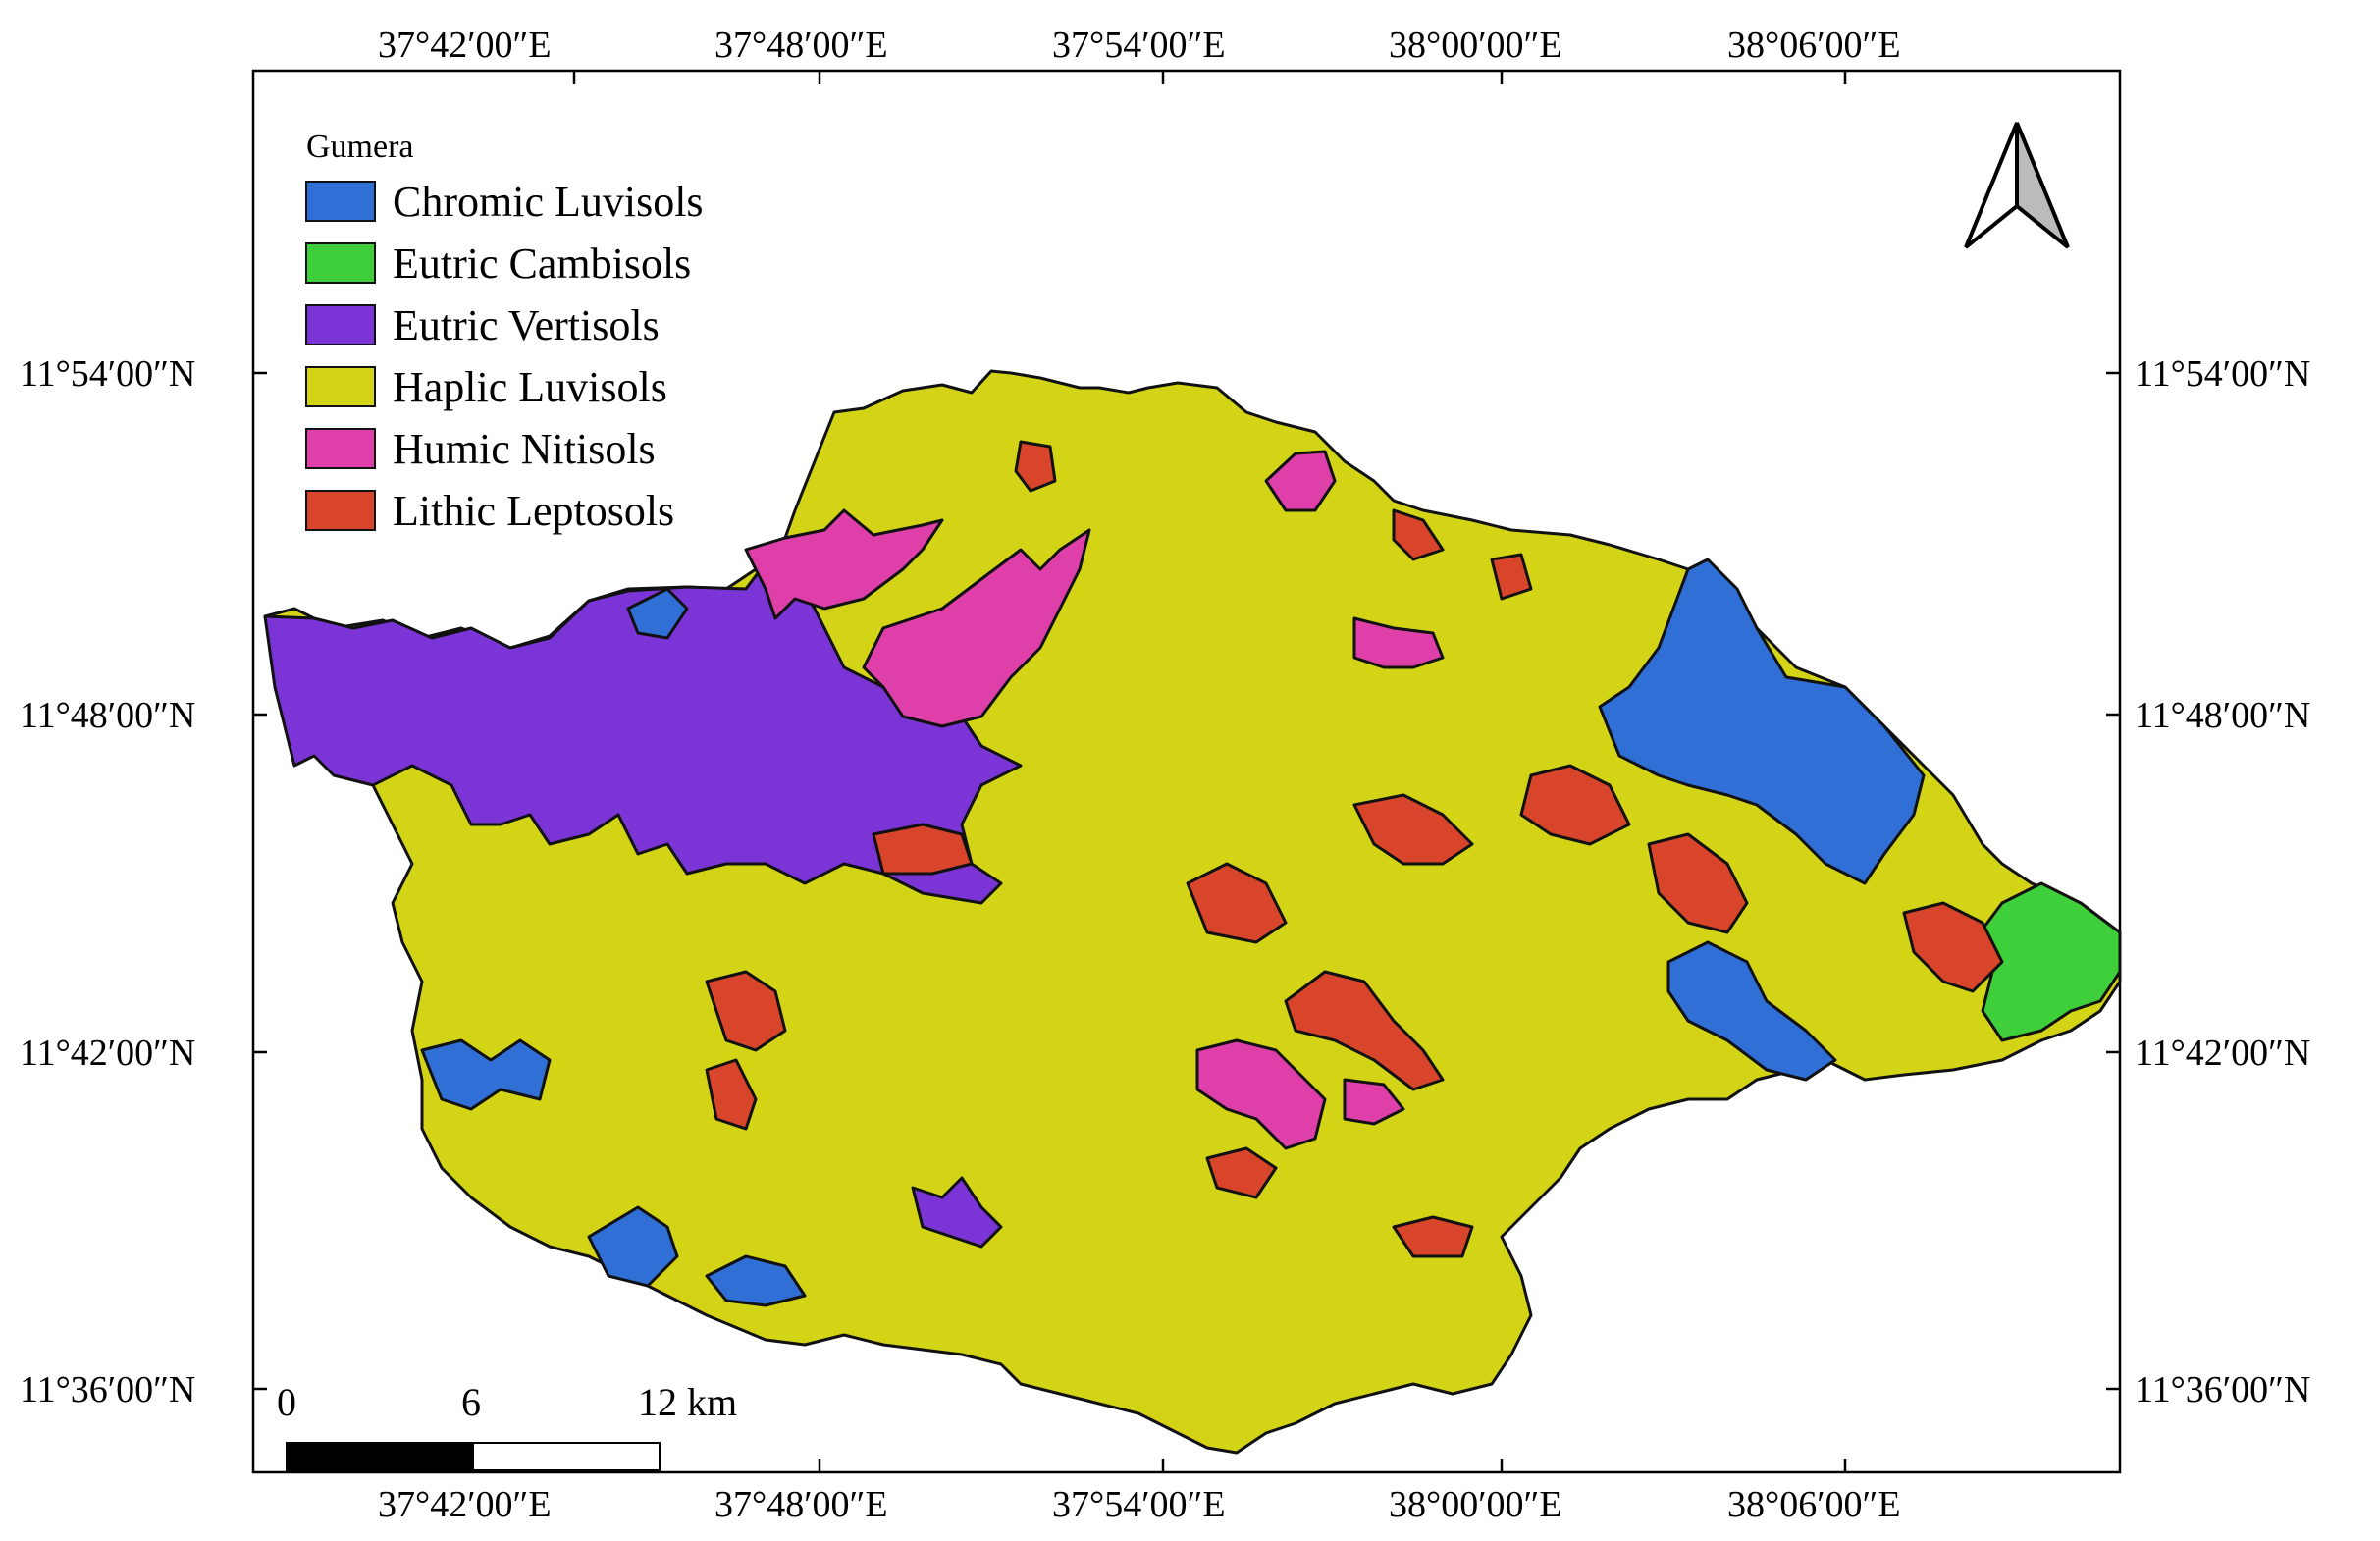 This screenshot has height=1541, width=2380. Describe the element at coordinates (1374, 1102) in the screenshot. I see `soil-humic-nitisols-south2` at that location.